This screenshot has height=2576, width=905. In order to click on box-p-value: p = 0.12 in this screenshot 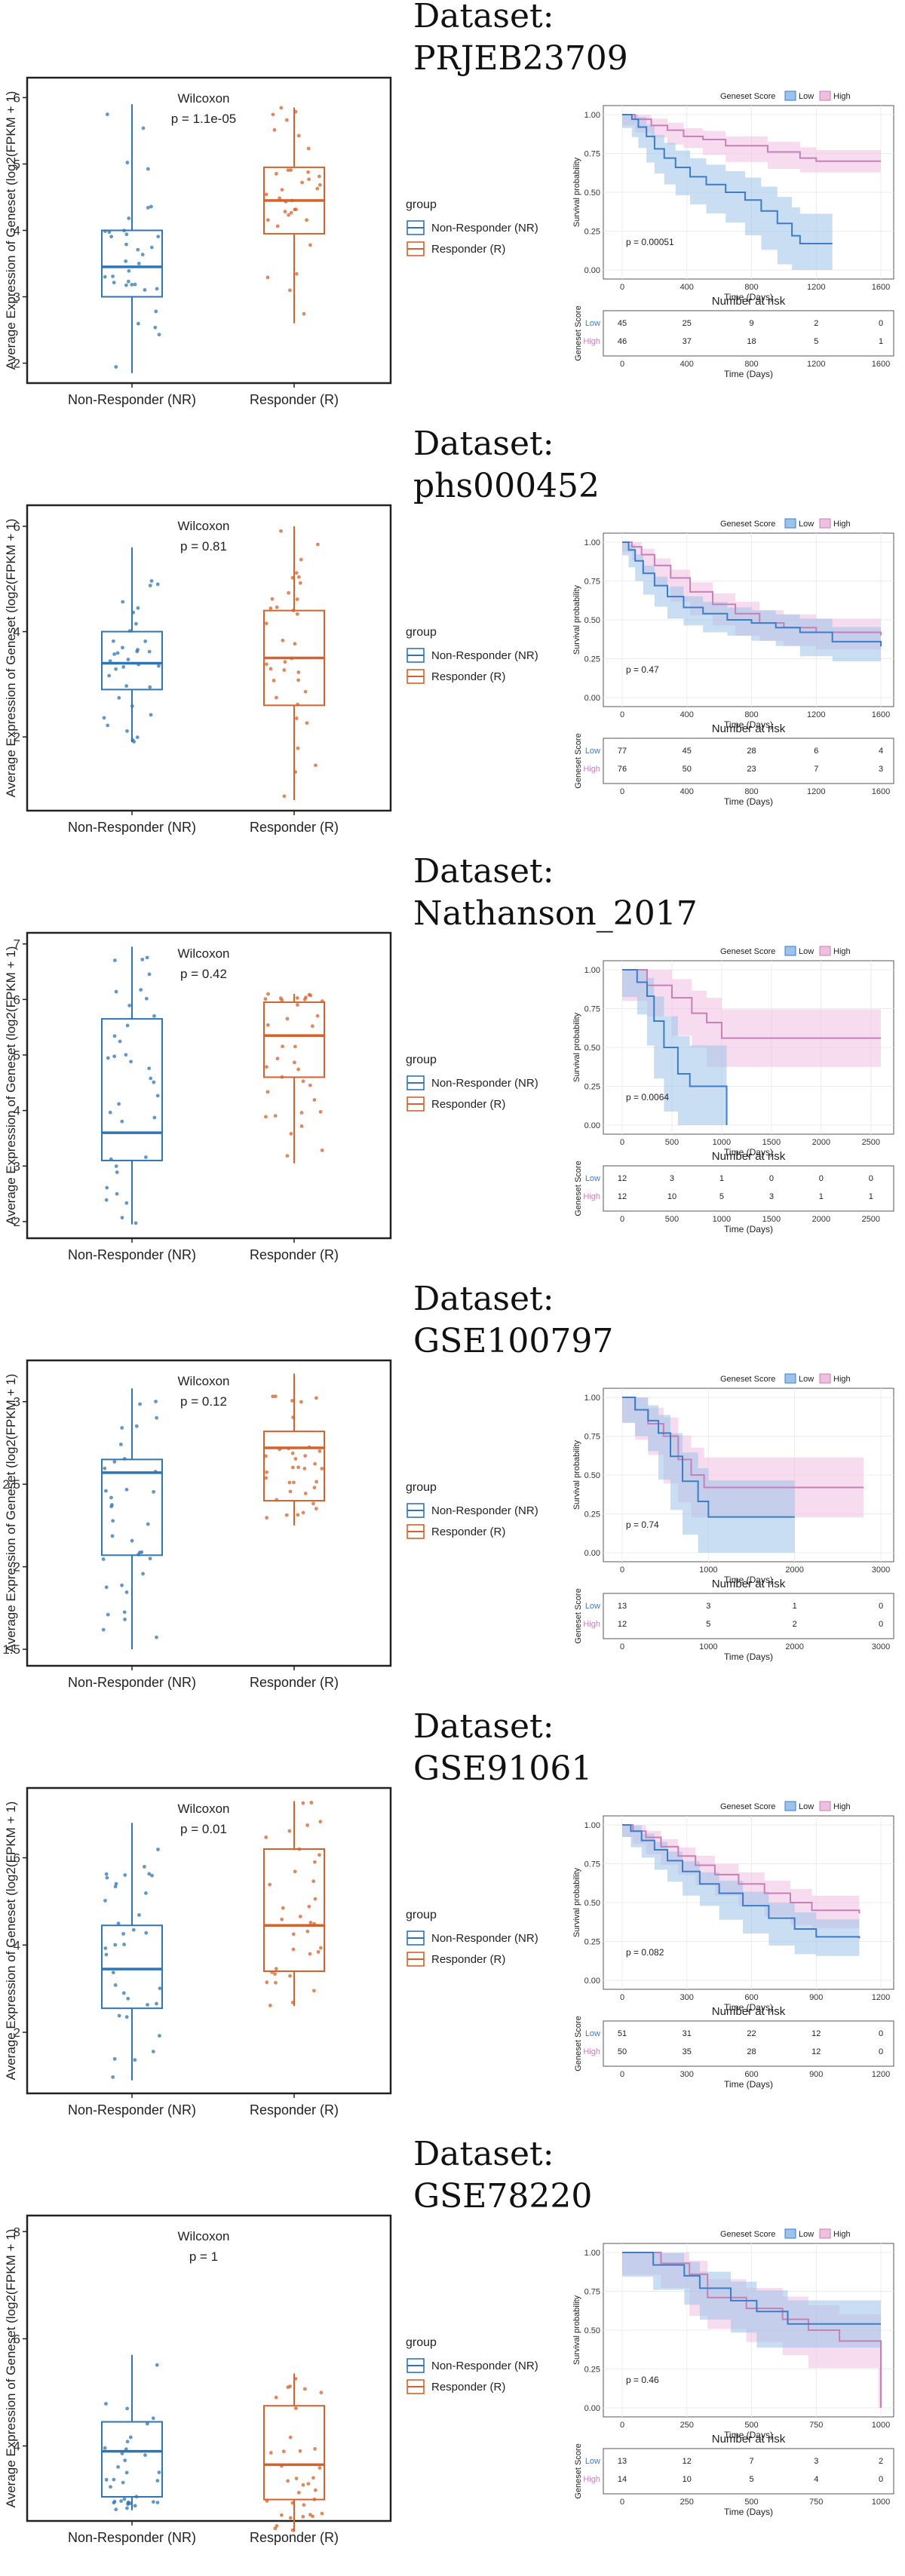, I will do `click(203, 1401)`.